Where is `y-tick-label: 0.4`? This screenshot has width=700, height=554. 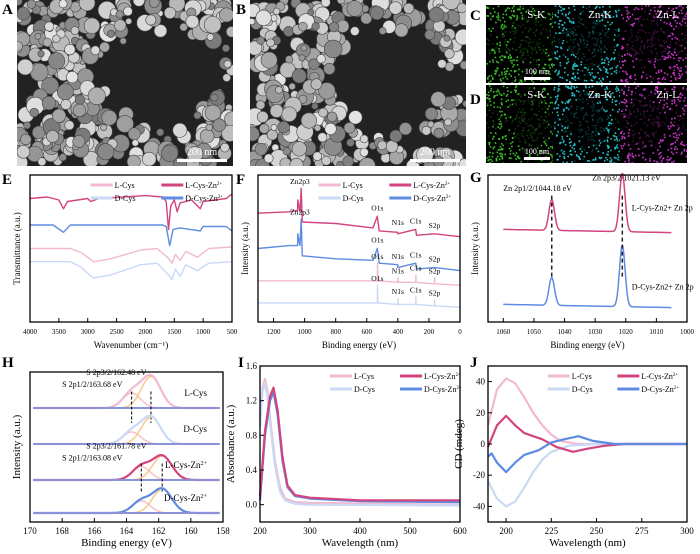
y-tick-label: 0.4 is located at coordinates (252, 470).